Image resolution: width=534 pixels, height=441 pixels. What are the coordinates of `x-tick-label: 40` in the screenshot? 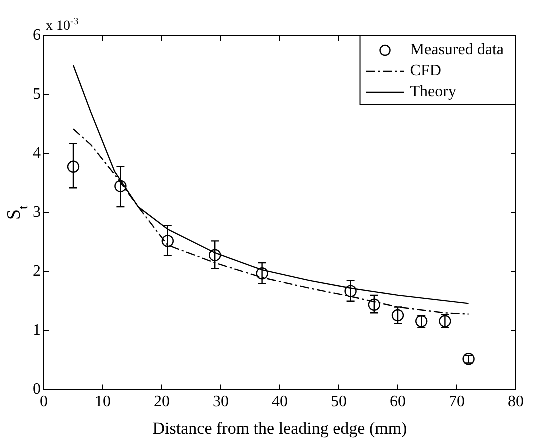 It's located at (280, 402).